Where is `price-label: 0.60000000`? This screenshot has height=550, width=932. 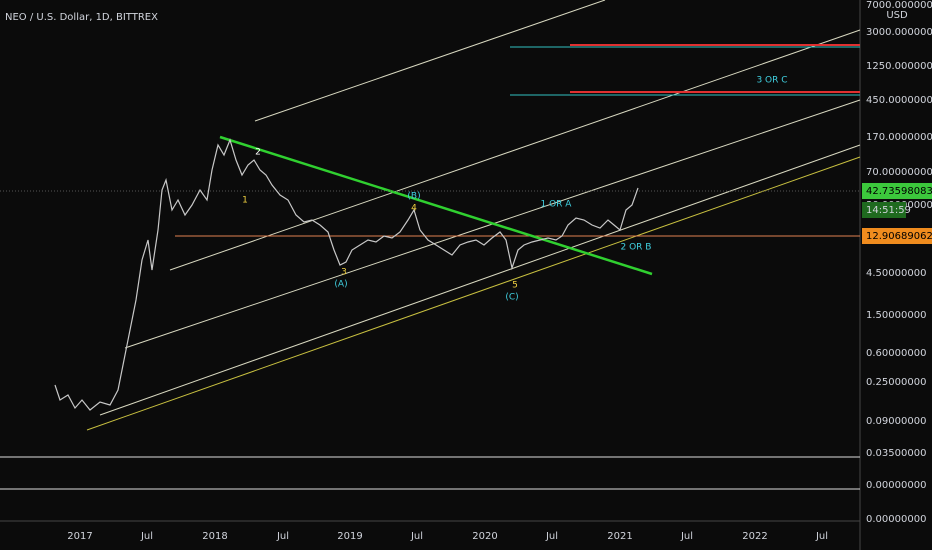 price-label: 0.60000000 is located at coordinates (896, 353).